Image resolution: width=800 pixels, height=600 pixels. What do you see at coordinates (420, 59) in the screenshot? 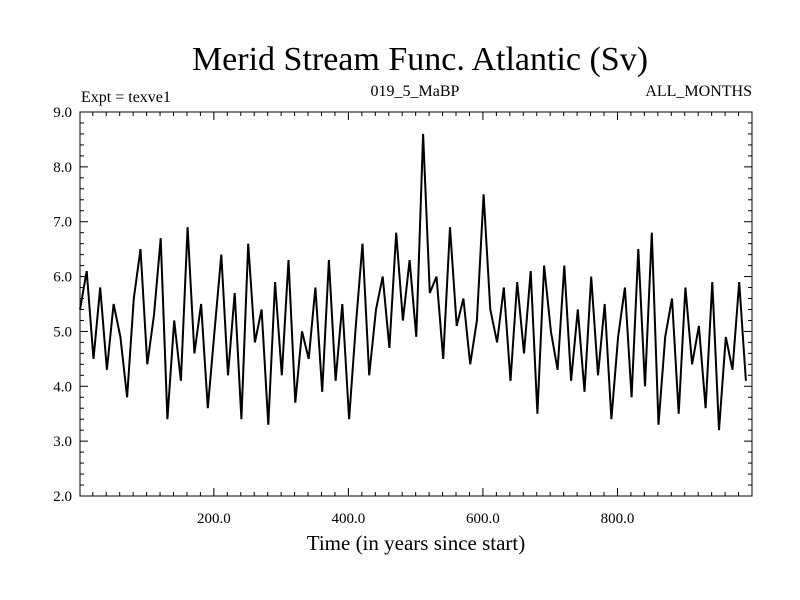
I see `chart-title: Merid Stream Func. Atlantic (Sv)` at bounding box center [420, 59].